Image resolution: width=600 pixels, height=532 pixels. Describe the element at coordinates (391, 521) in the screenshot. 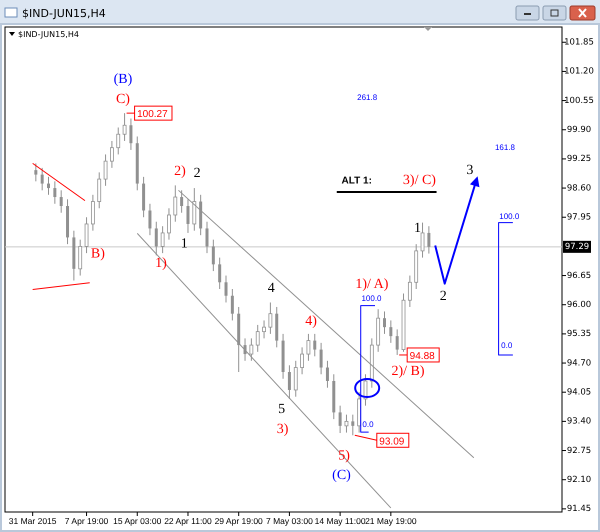

I see `x-tick-label: 21 May 19:00` at that location.